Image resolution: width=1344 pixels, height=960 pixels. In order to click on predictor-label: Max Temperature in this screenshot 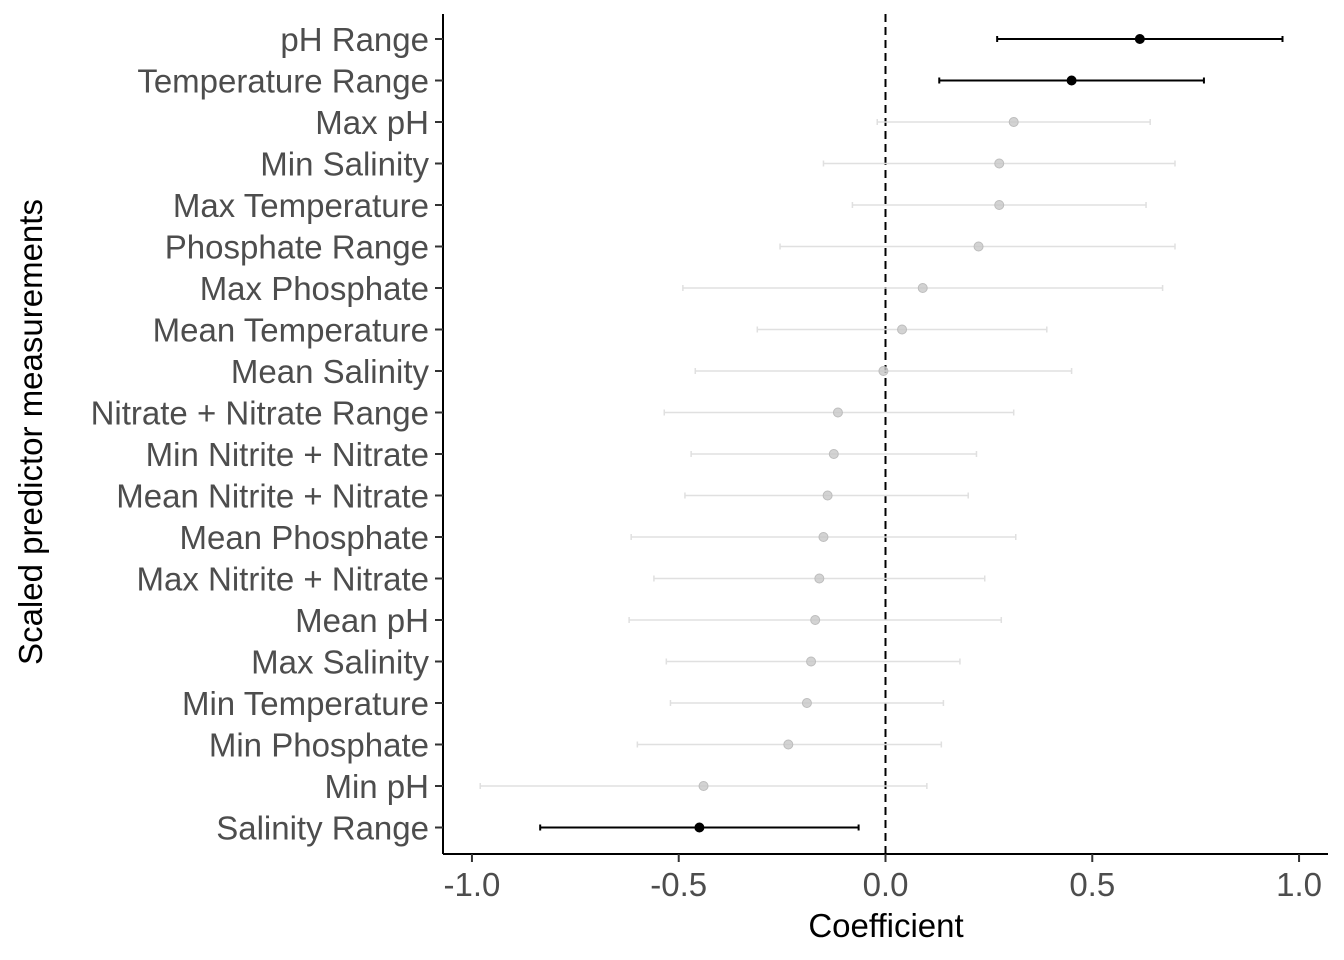, I will do `click(301, 205)`.